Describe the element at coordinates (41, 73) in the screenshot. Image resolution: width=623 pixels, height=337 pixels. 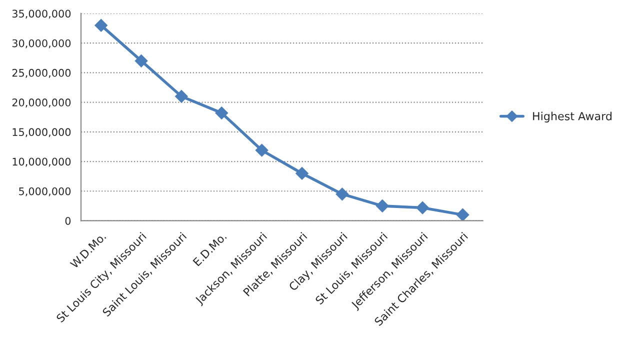
I see `y-tick-label: 25,000,000` at that location.